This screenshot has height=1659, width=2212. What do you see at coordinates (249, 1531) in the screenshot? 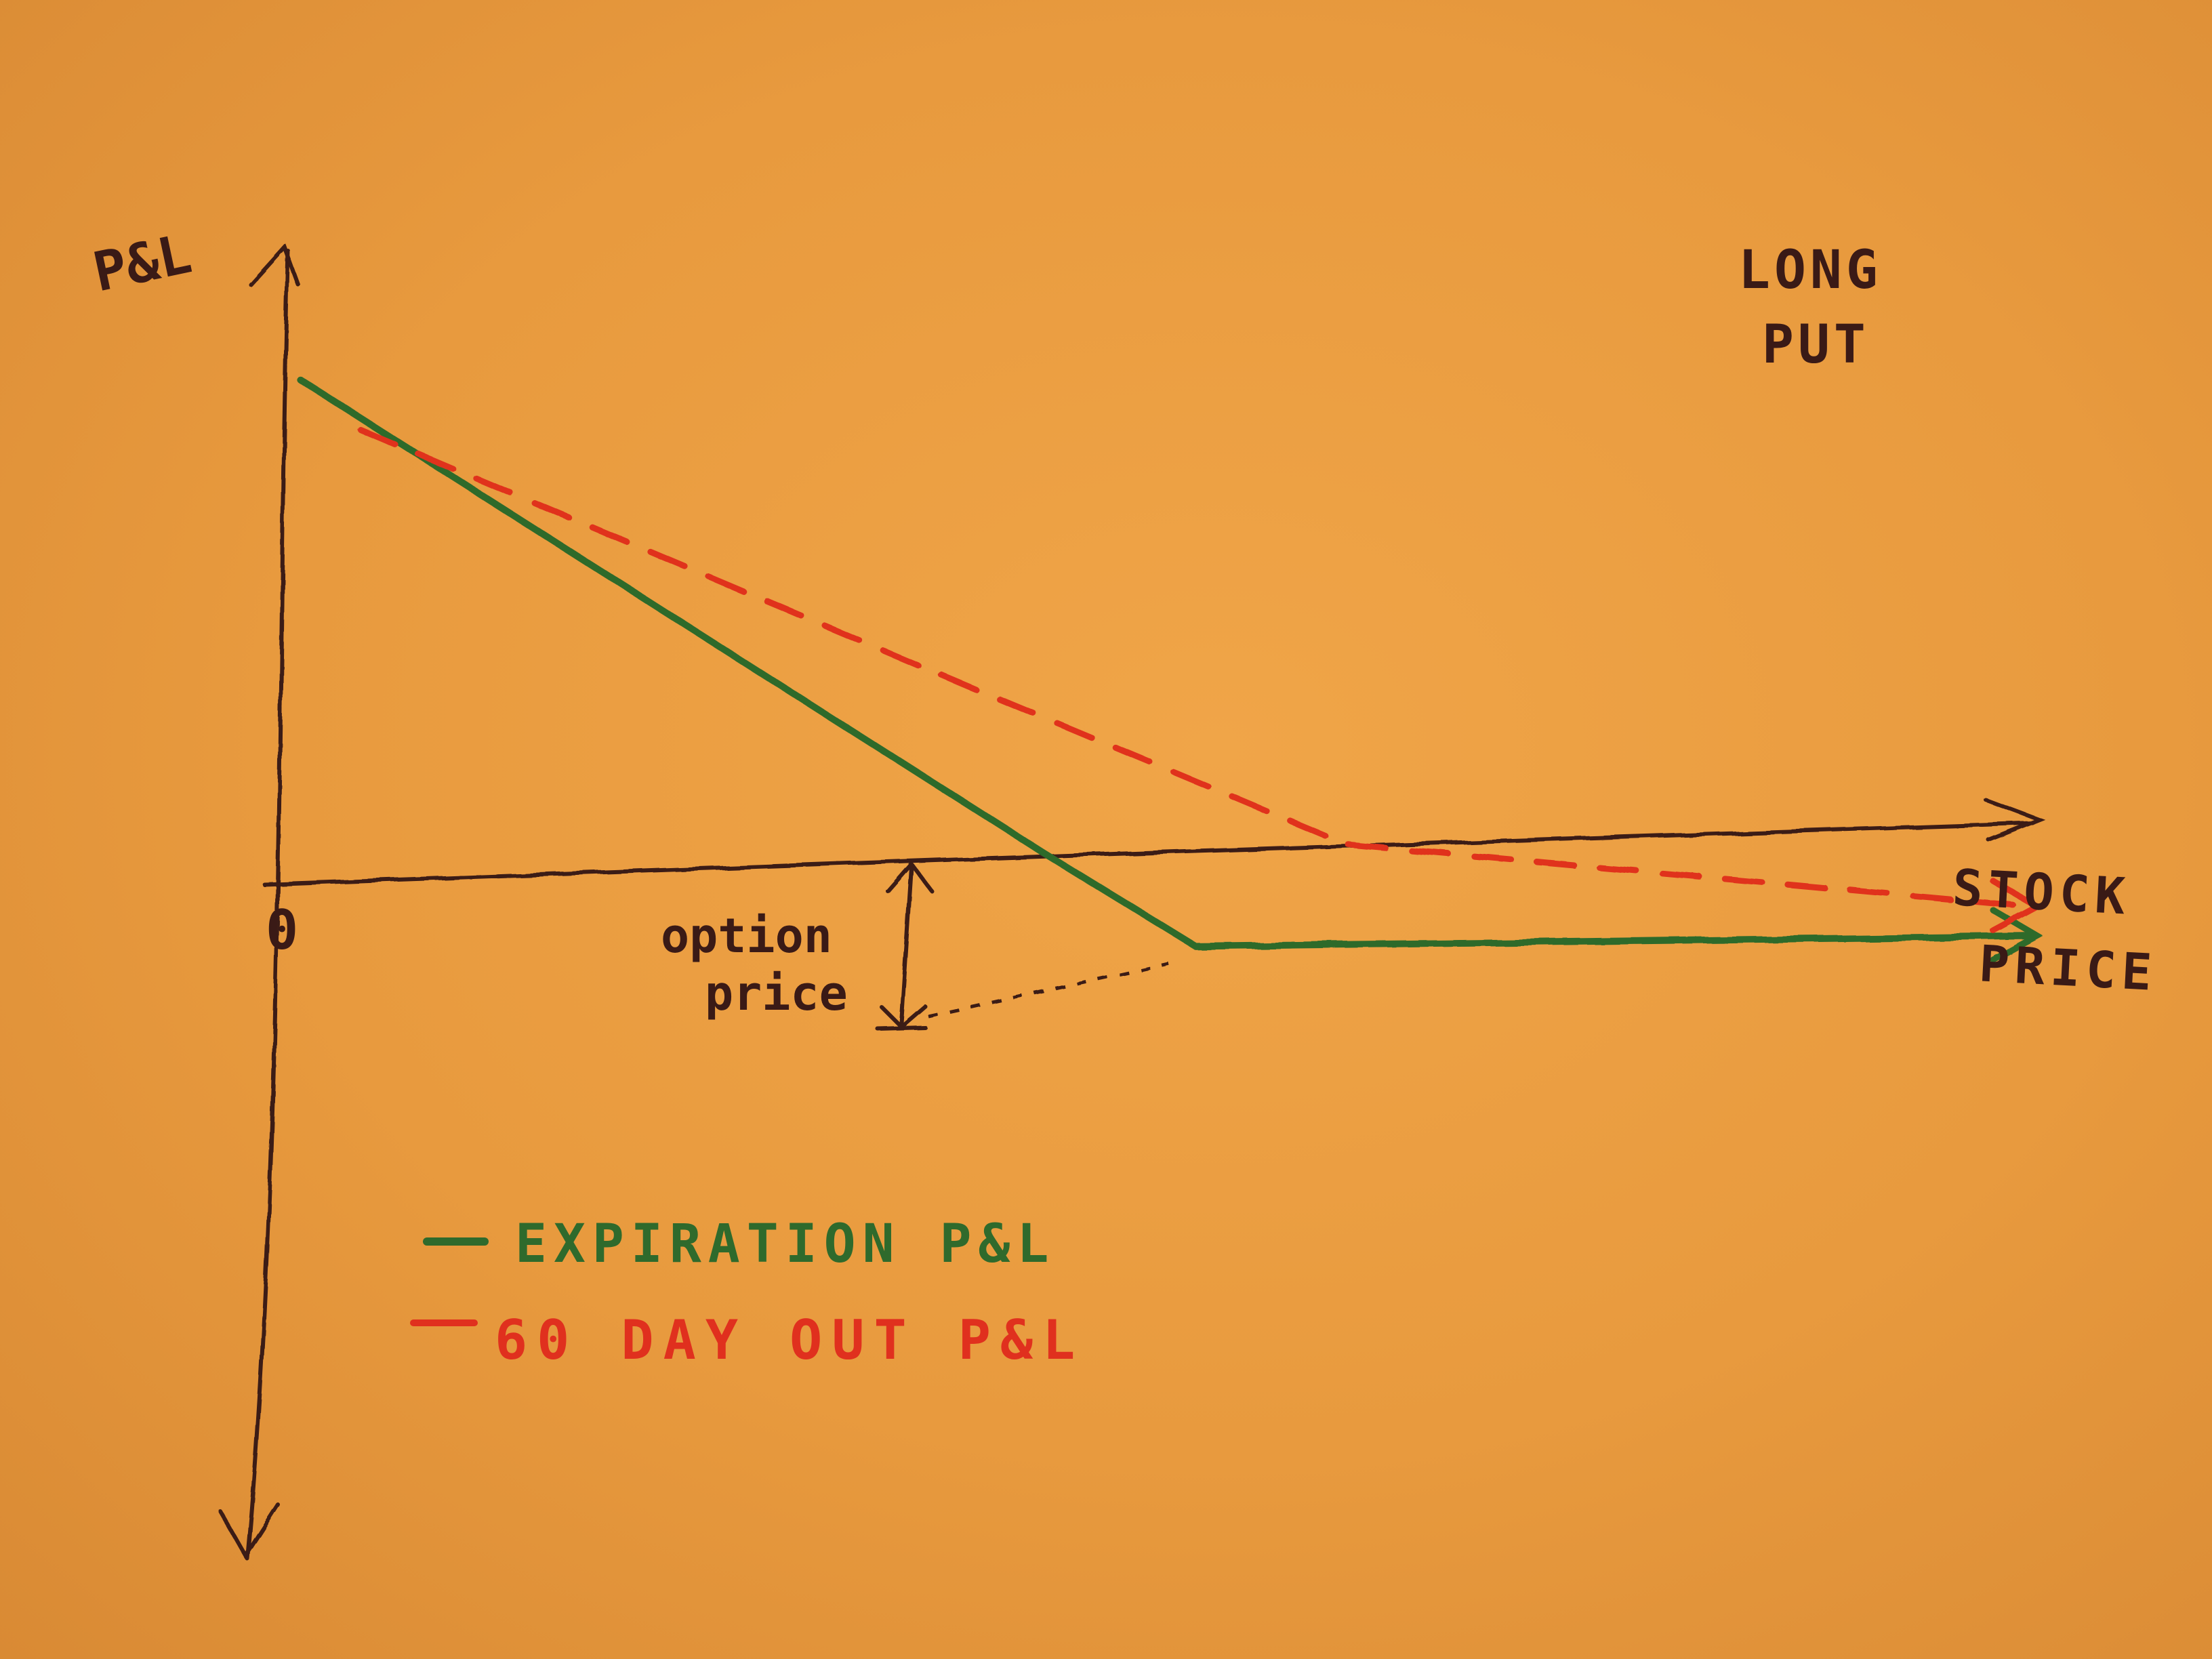
I see `y-axis-arrow-bottom` at bounding box center [249, 1531].